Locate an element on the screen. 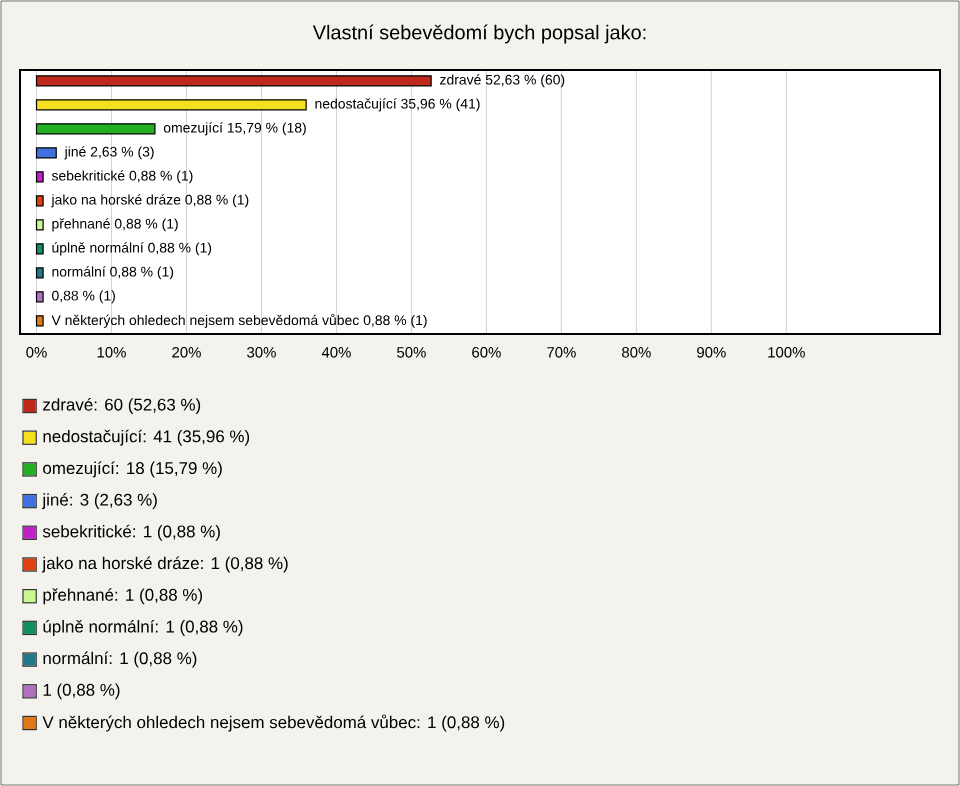  text: 1 (0,88 %) is located at coordinates (81, 691).